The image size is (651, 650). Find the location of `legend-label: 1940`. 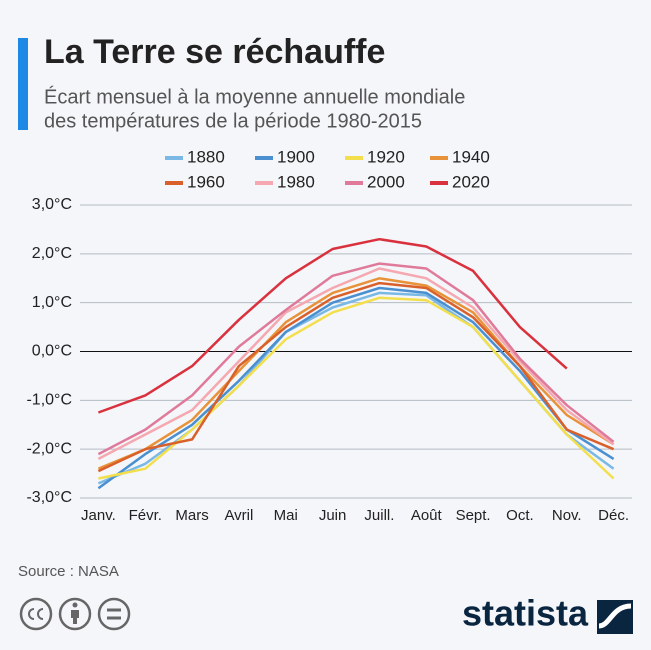

legend-label: 1940 is located at coordinates (471, 156).